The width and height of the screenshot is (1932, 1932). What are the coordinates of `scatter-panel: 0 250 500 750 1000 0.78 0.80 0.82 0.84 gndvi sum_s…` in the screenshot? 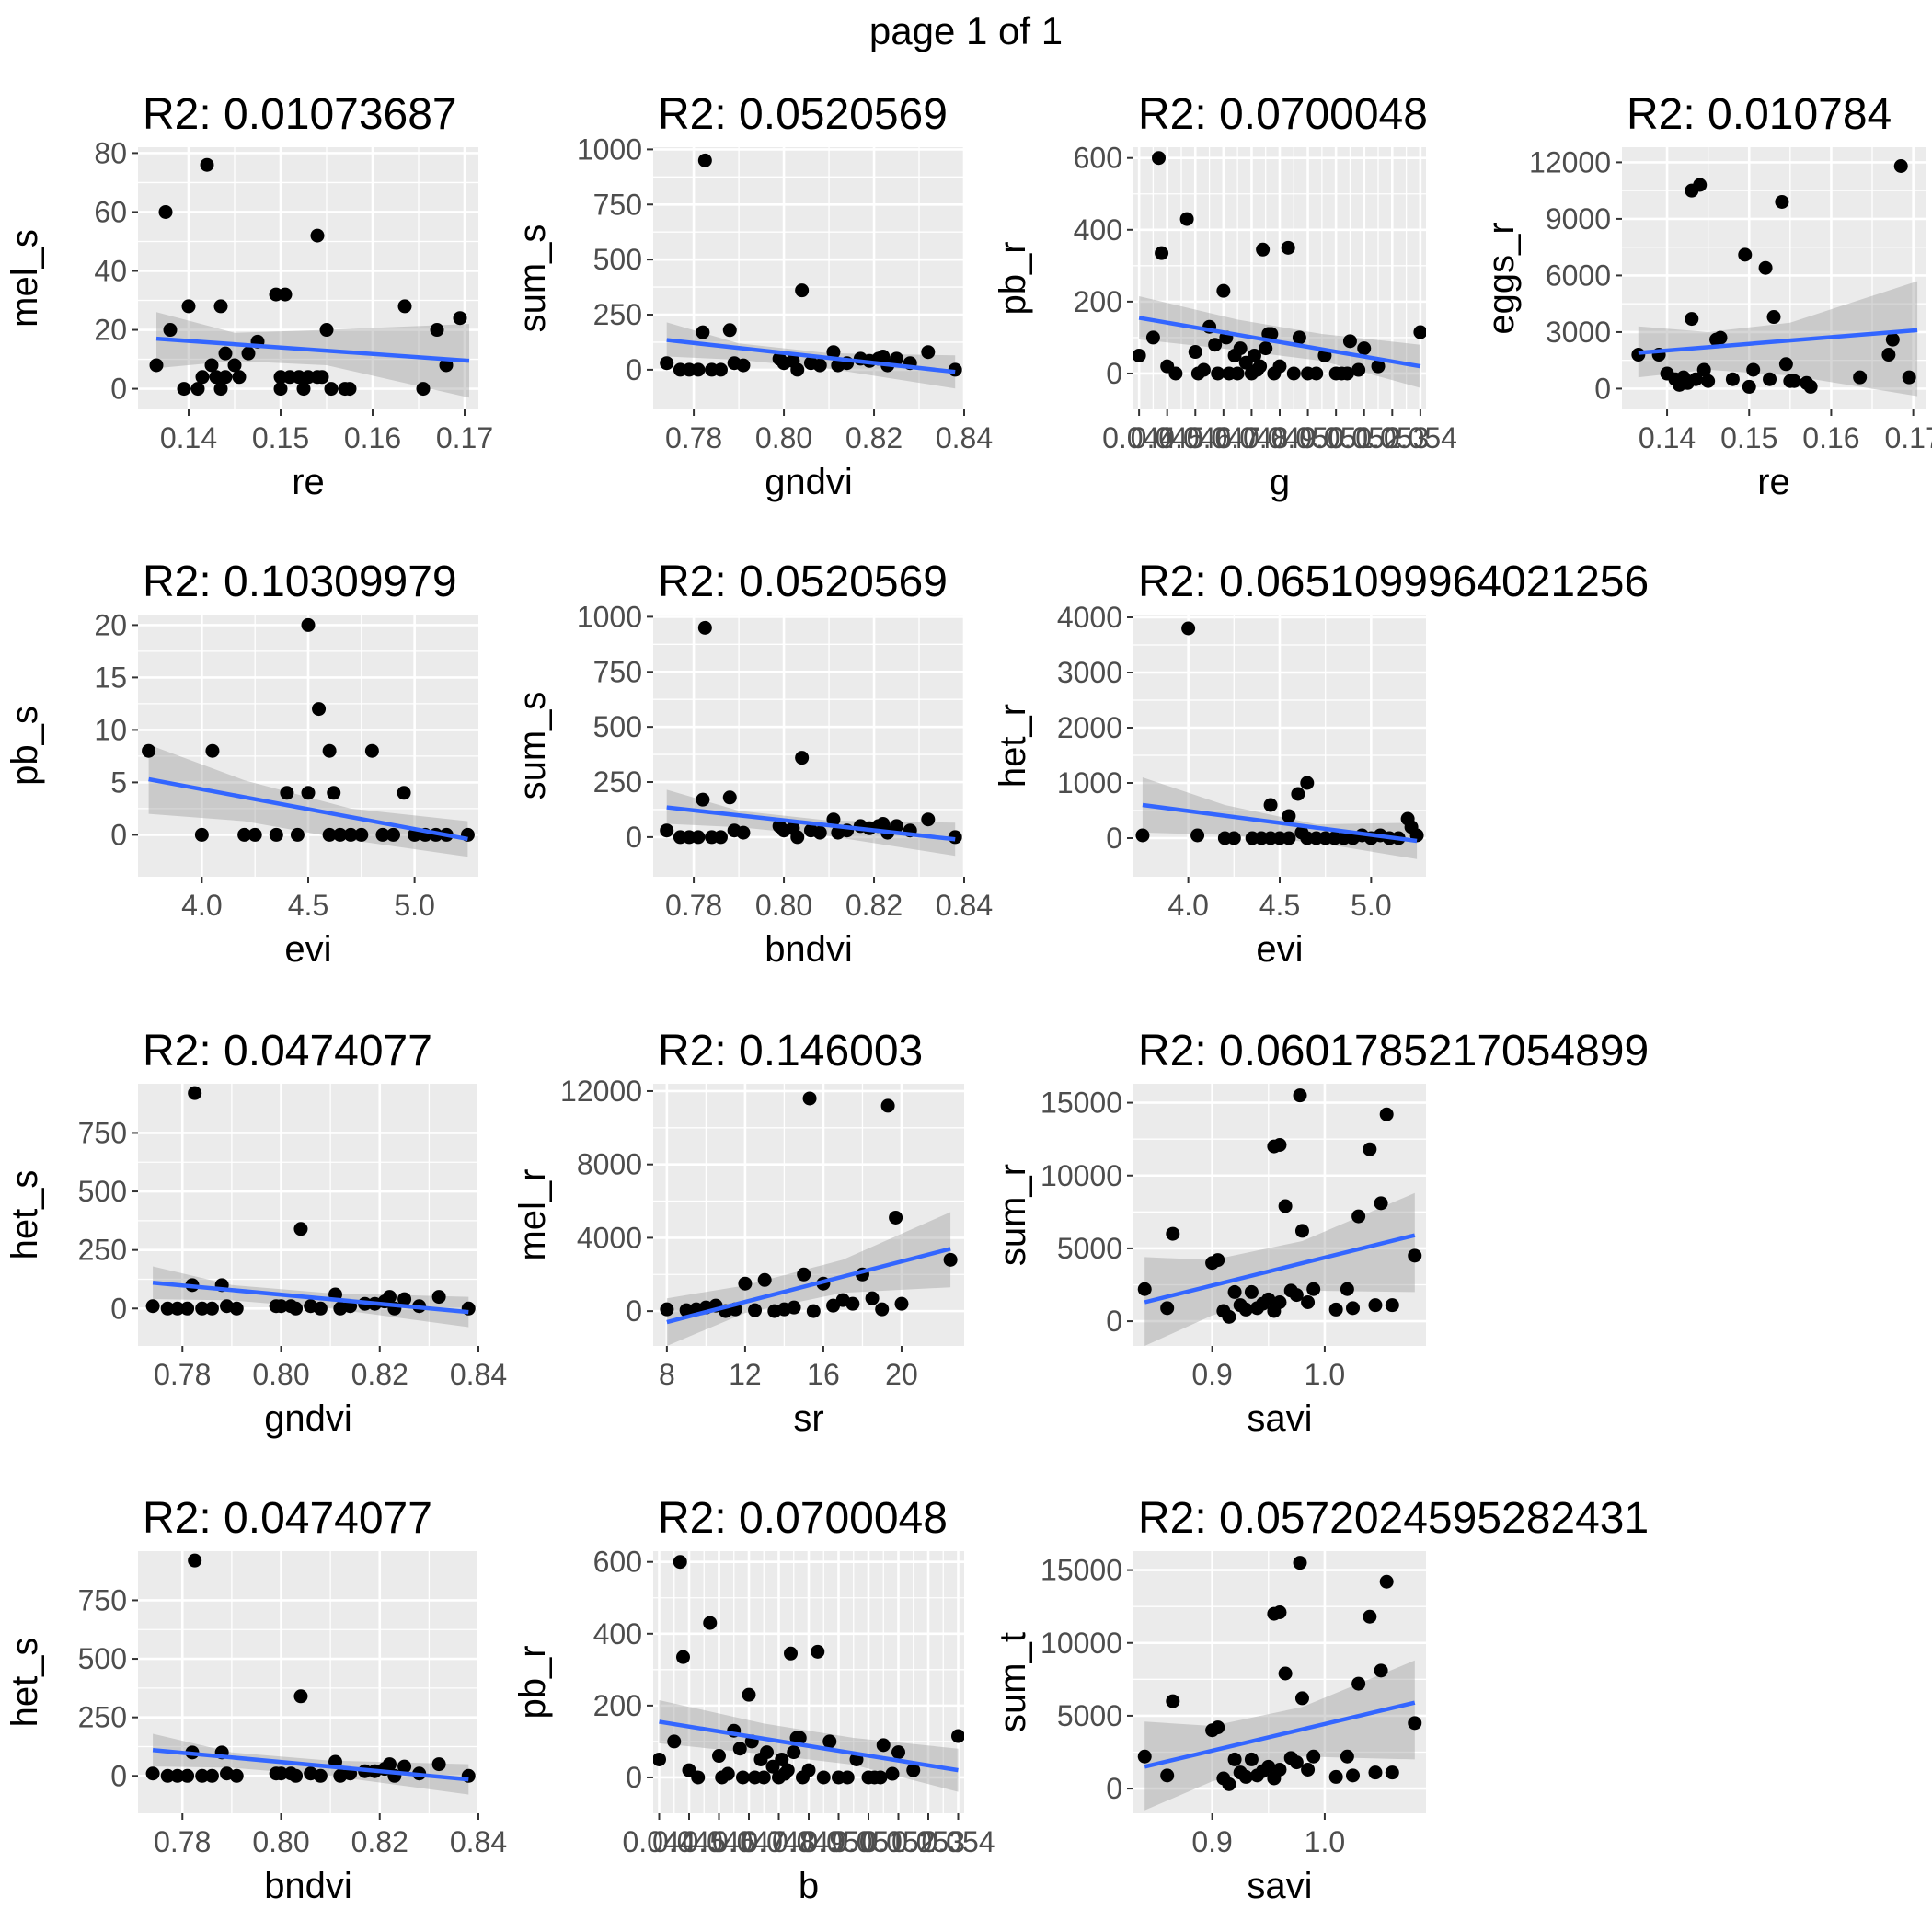 It's located at (752, 296).